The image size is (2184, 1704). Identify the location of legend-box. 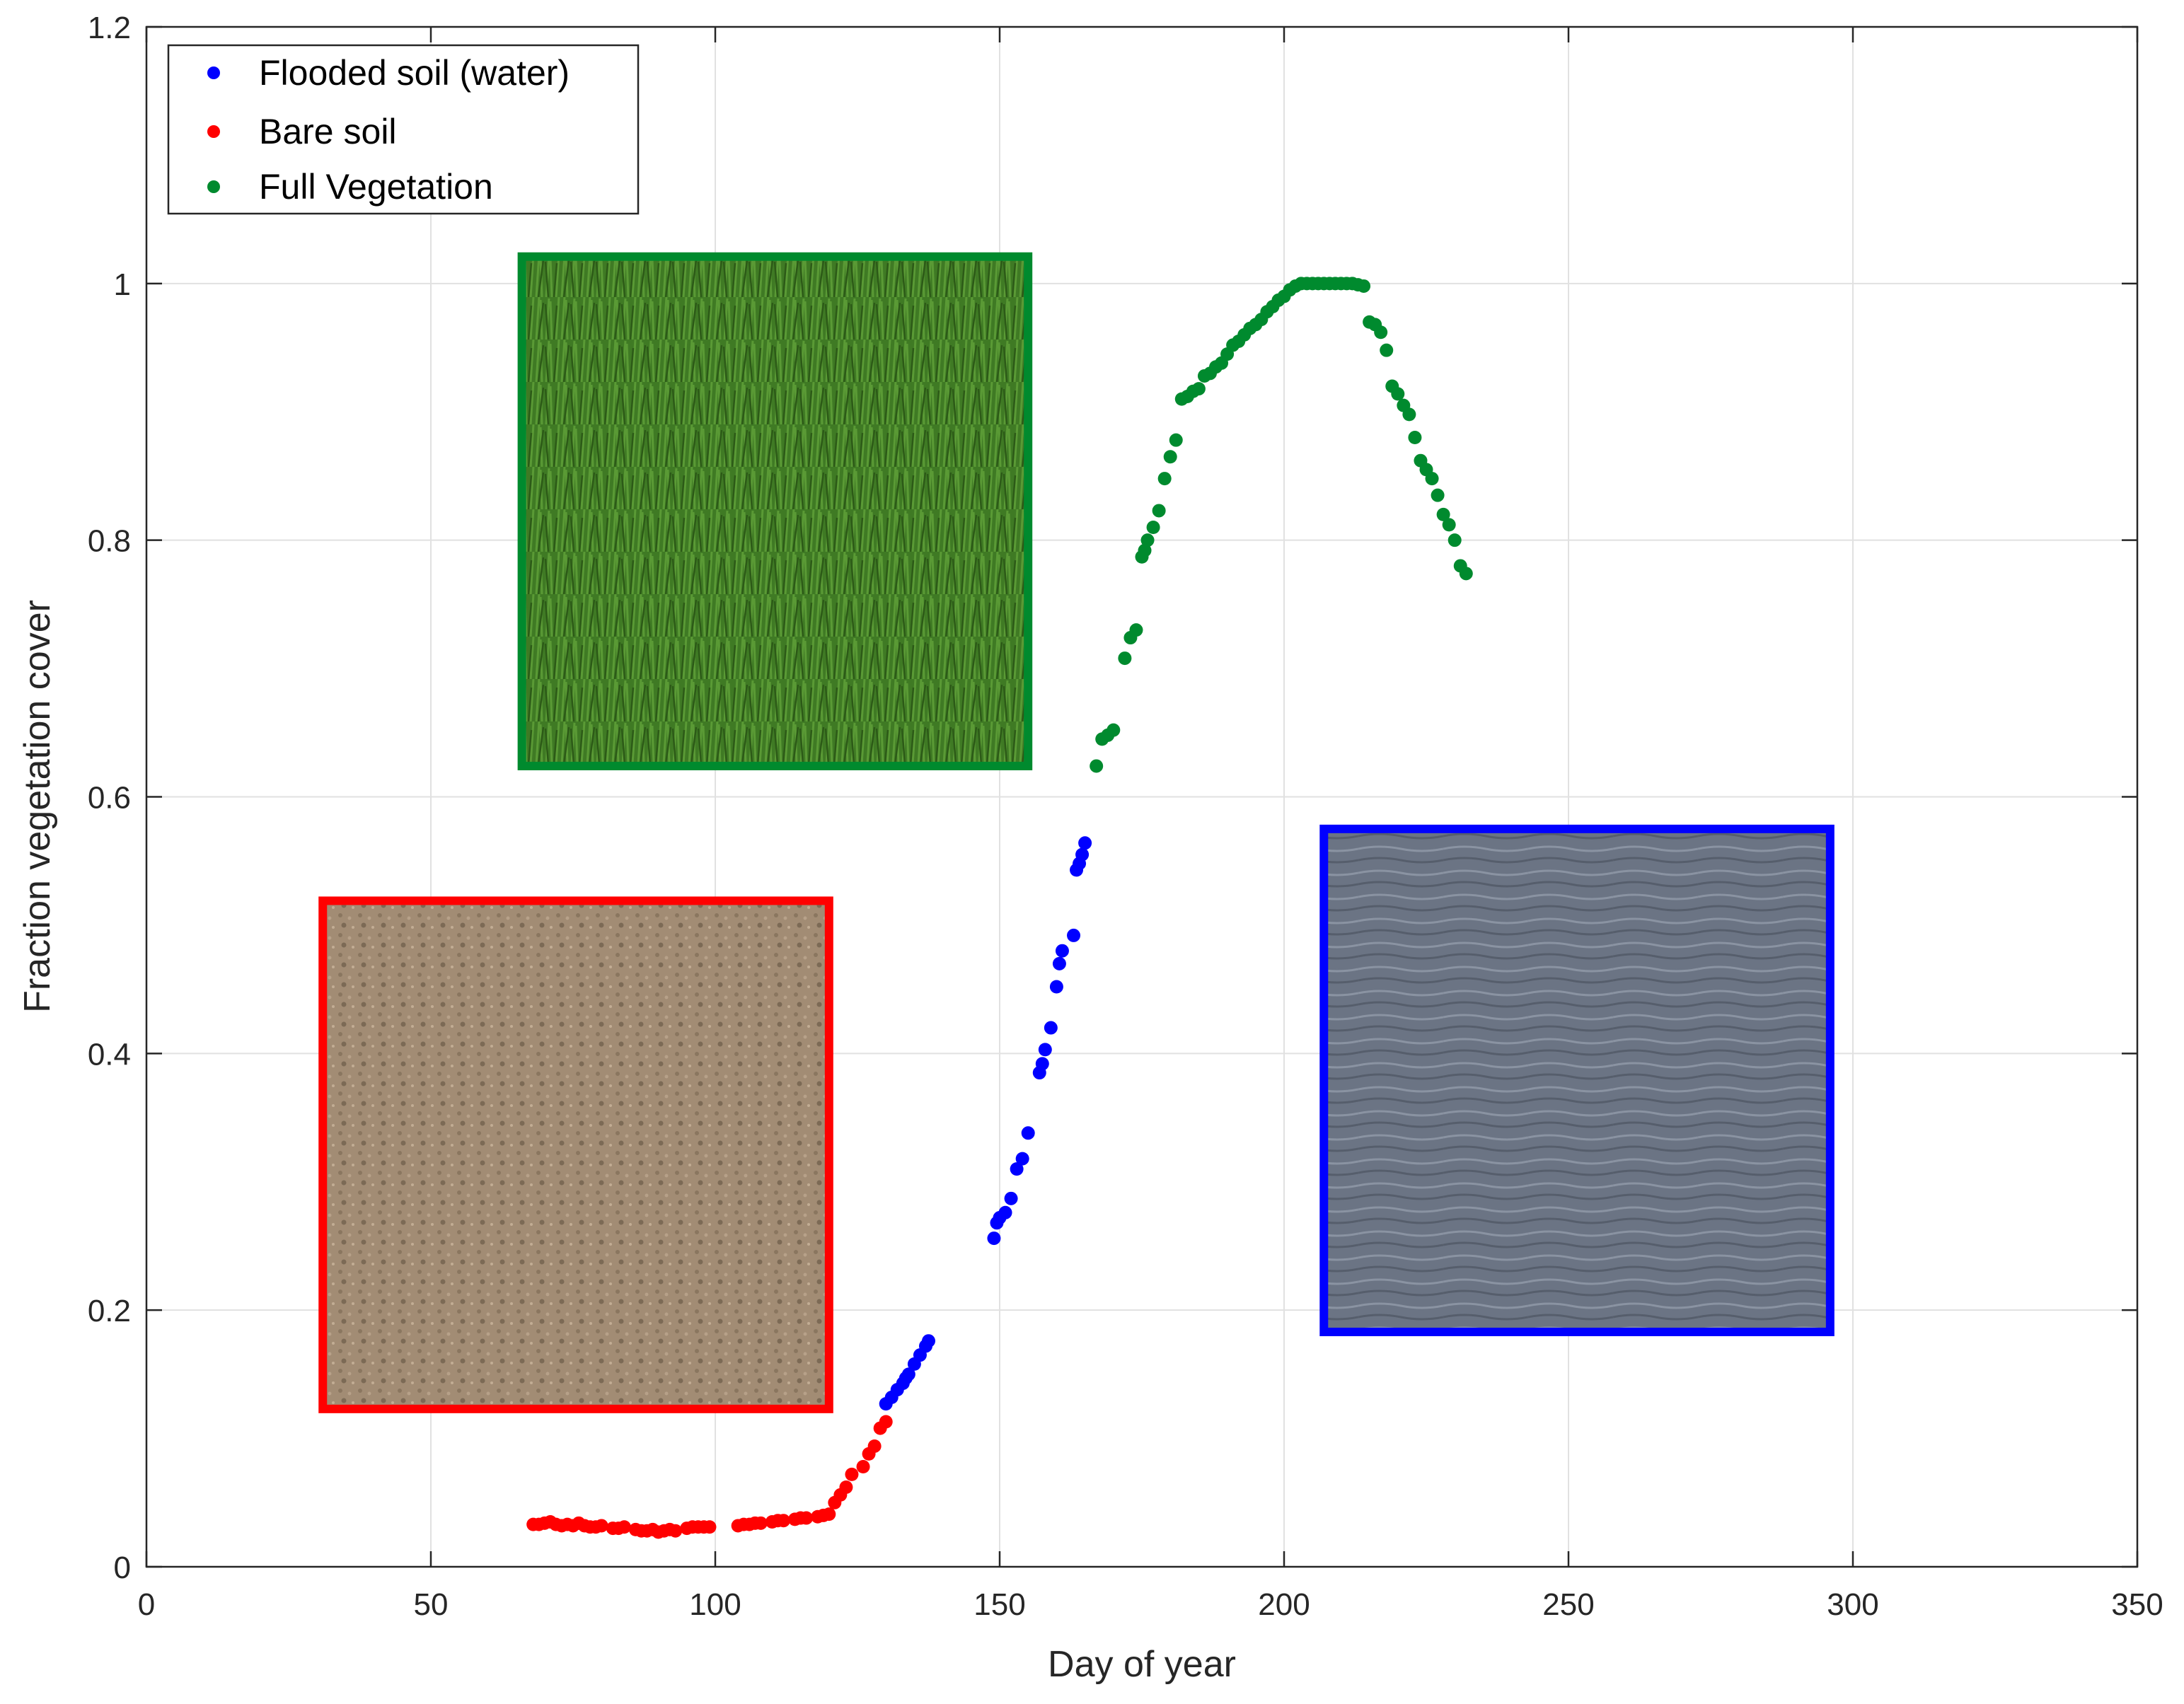
(404, 129).